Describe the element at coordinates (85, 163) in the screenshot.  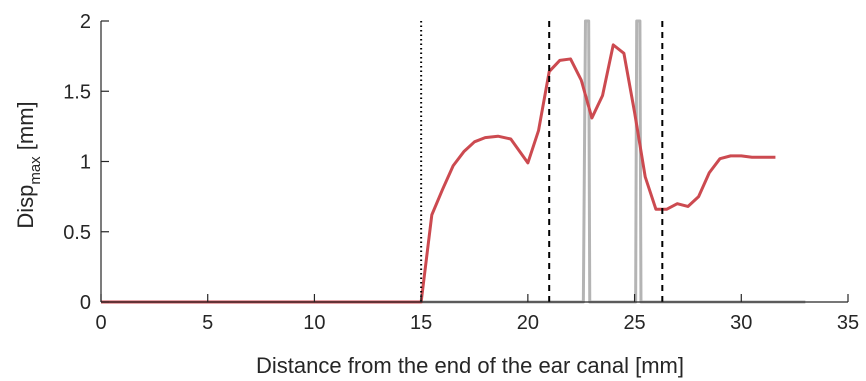
I see `y-tick-label: 1` at that location.